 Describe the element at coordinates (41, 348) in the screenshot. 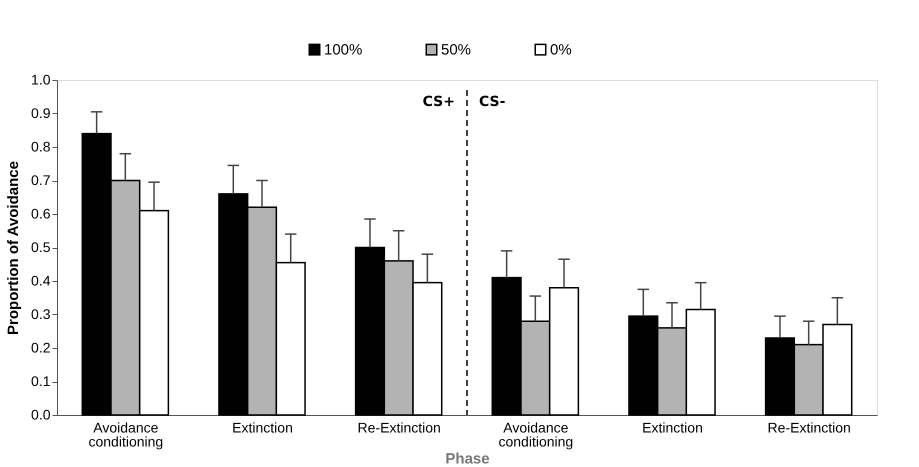

I see `y-tick-label: 0.2` at that location.